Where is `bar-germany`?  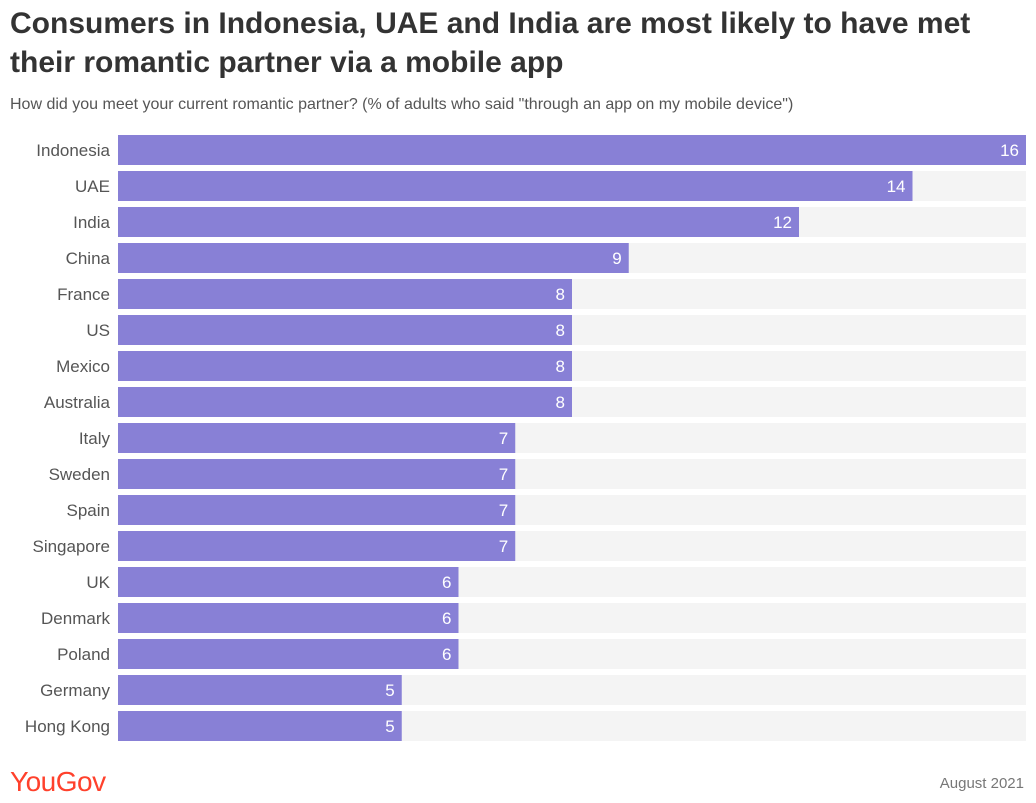
bar-germany is located at coordinates (260, 690).